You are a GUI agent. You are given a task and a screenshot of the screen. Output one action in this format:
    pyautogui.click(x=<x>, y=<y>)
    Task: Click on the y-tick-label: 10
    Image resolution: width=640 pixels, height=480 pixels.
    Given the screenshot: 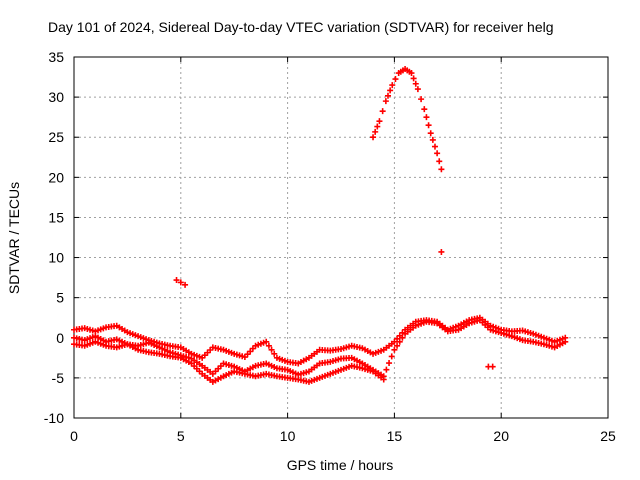 What is the action you would take?
    pyautogui.click(x=56, y=258)
    